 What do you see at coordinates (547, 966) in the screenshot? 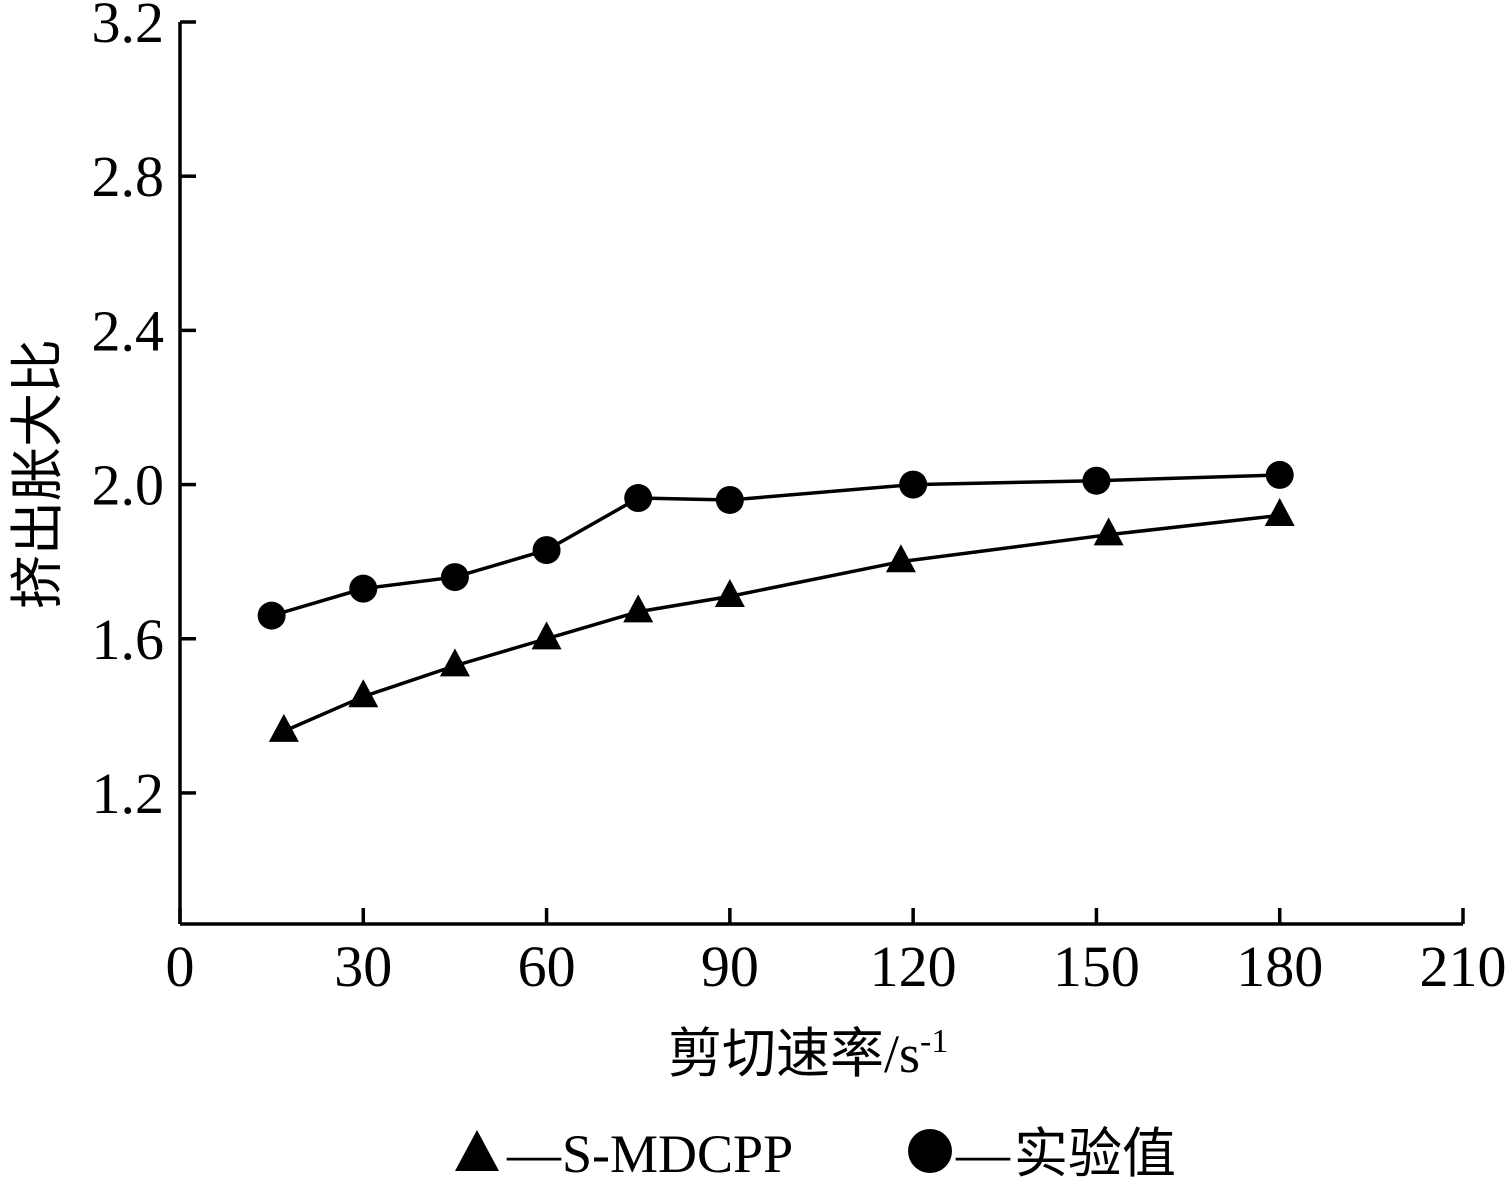
I see `x-tick-label: 60` at bounding box center [547, 966].